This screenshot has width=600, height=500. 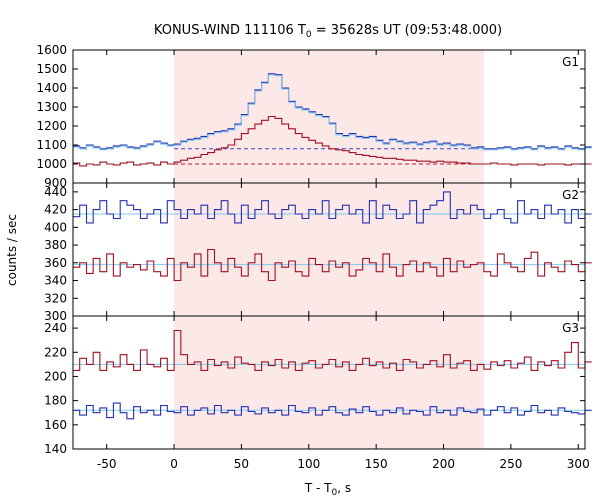 I want to click on xlabel-rest: , s, so click(x=344, y=488).